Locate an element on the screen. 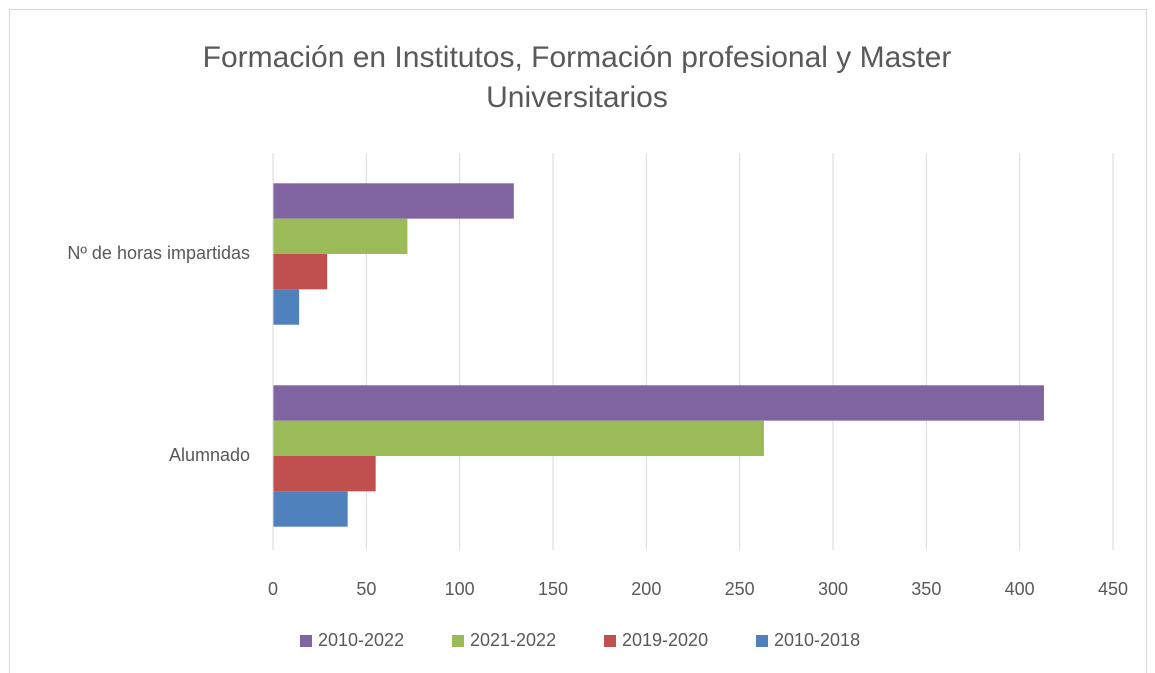 The width and height of the screenshot is (1155, 673). x-tick-label: 100 is located at coordinates (460, 589).